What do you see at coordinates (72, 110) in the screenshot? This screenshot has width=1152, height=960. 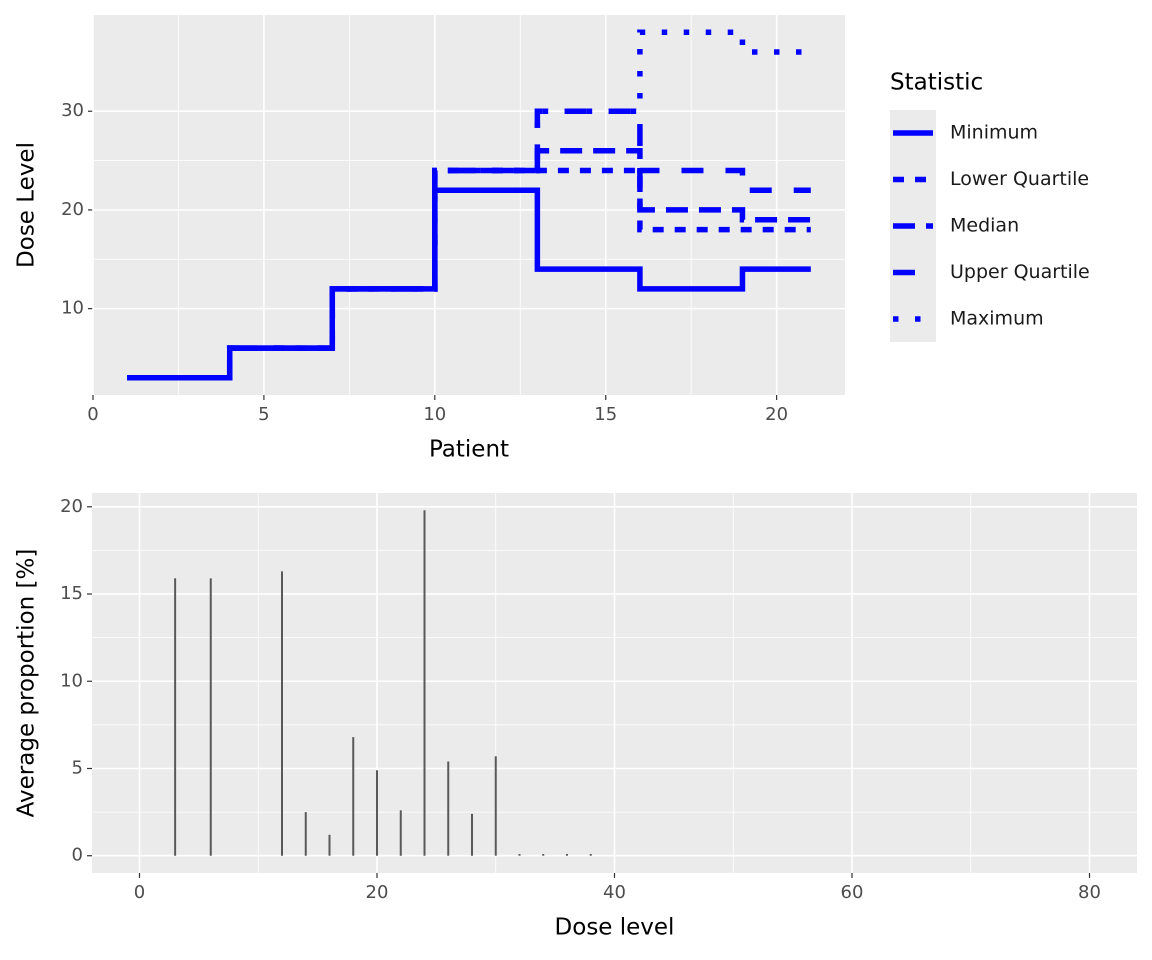 I see `y-tick-label: 30` at bounding box center [72, 110].